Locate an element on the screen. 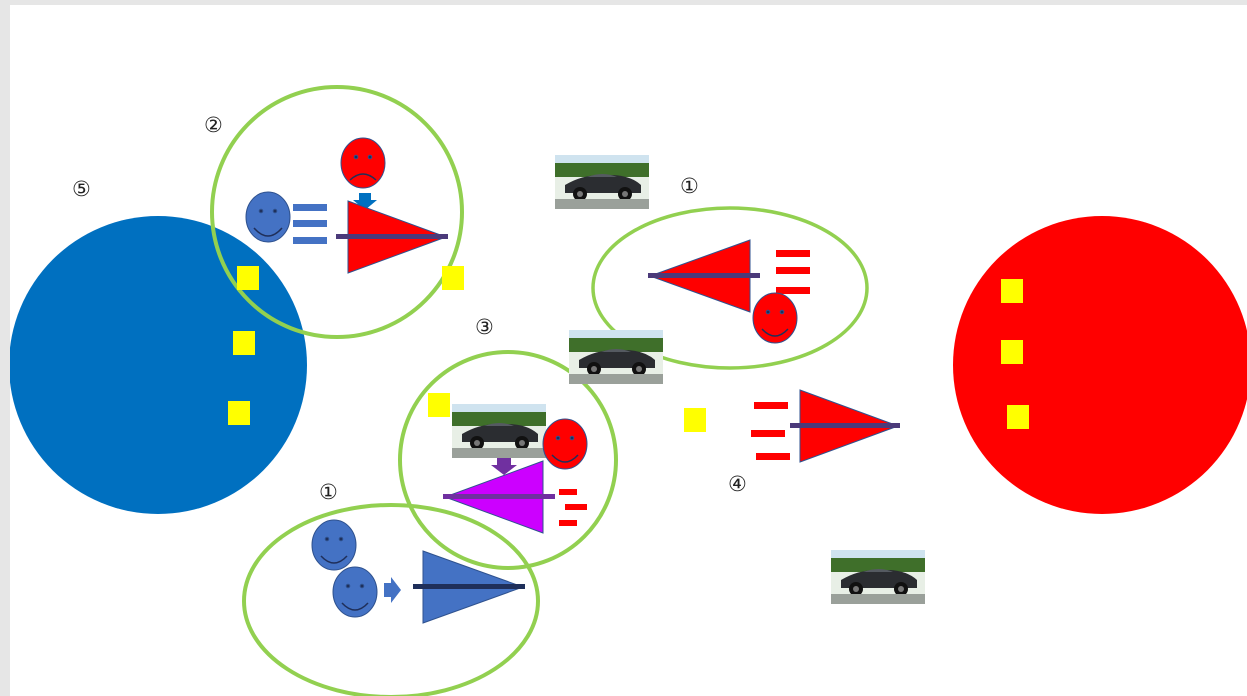 The height and width of the screenshot is (696, 1247). group-ring-1-bottom is located at coordinates (391, 599).